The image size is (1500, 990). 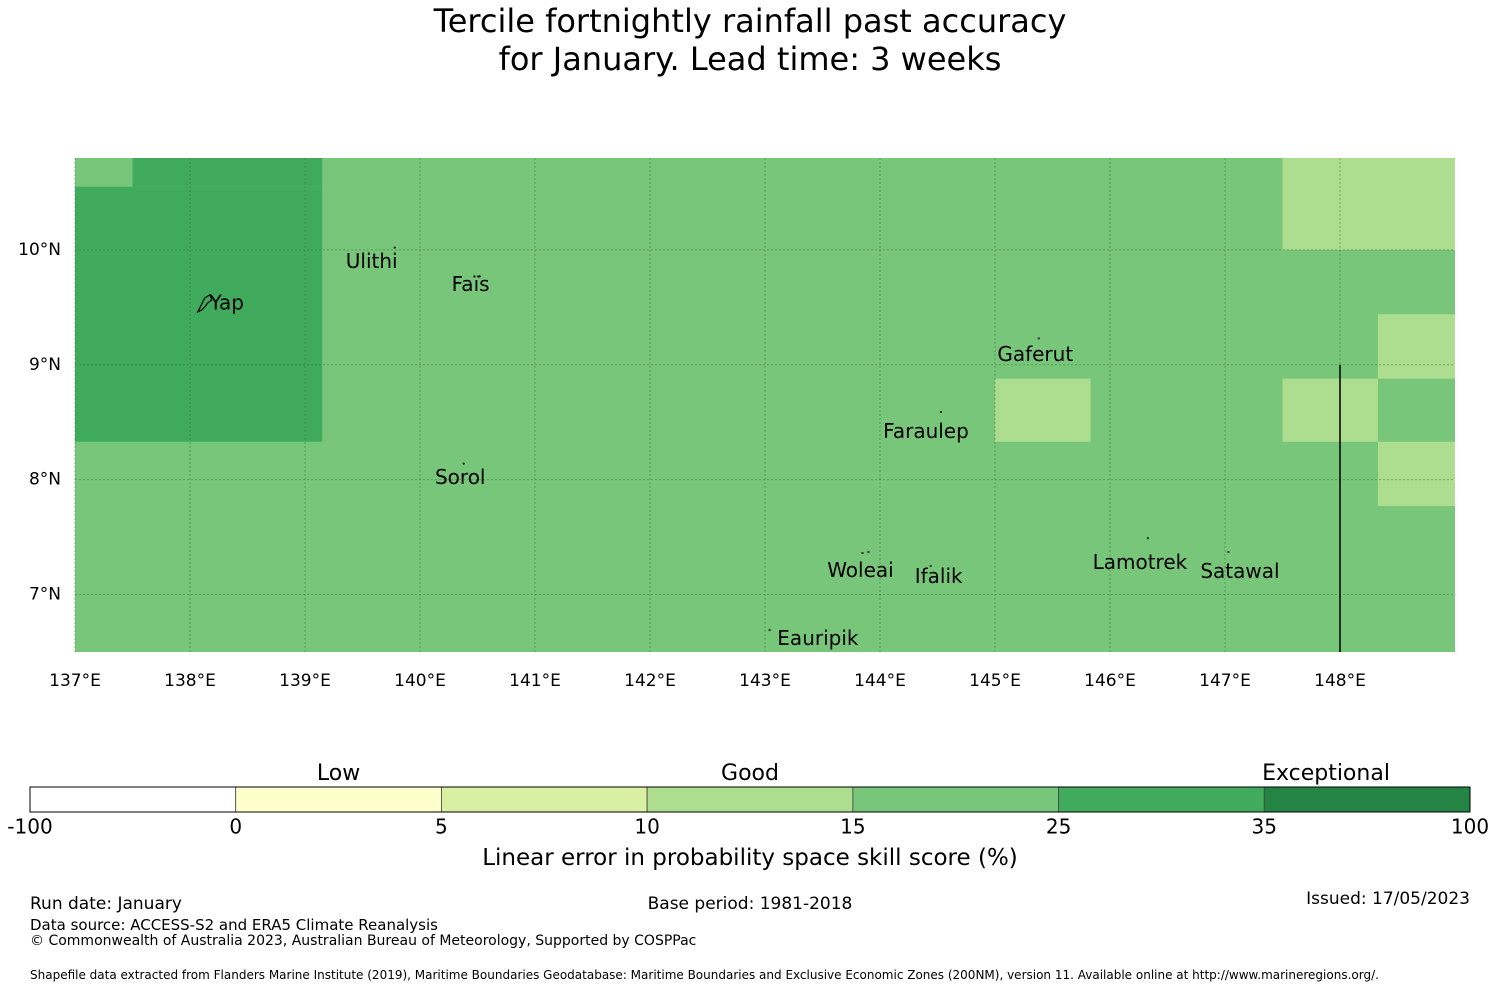 I want to click on legend-category-1: Good, so click(x=750, y=773).